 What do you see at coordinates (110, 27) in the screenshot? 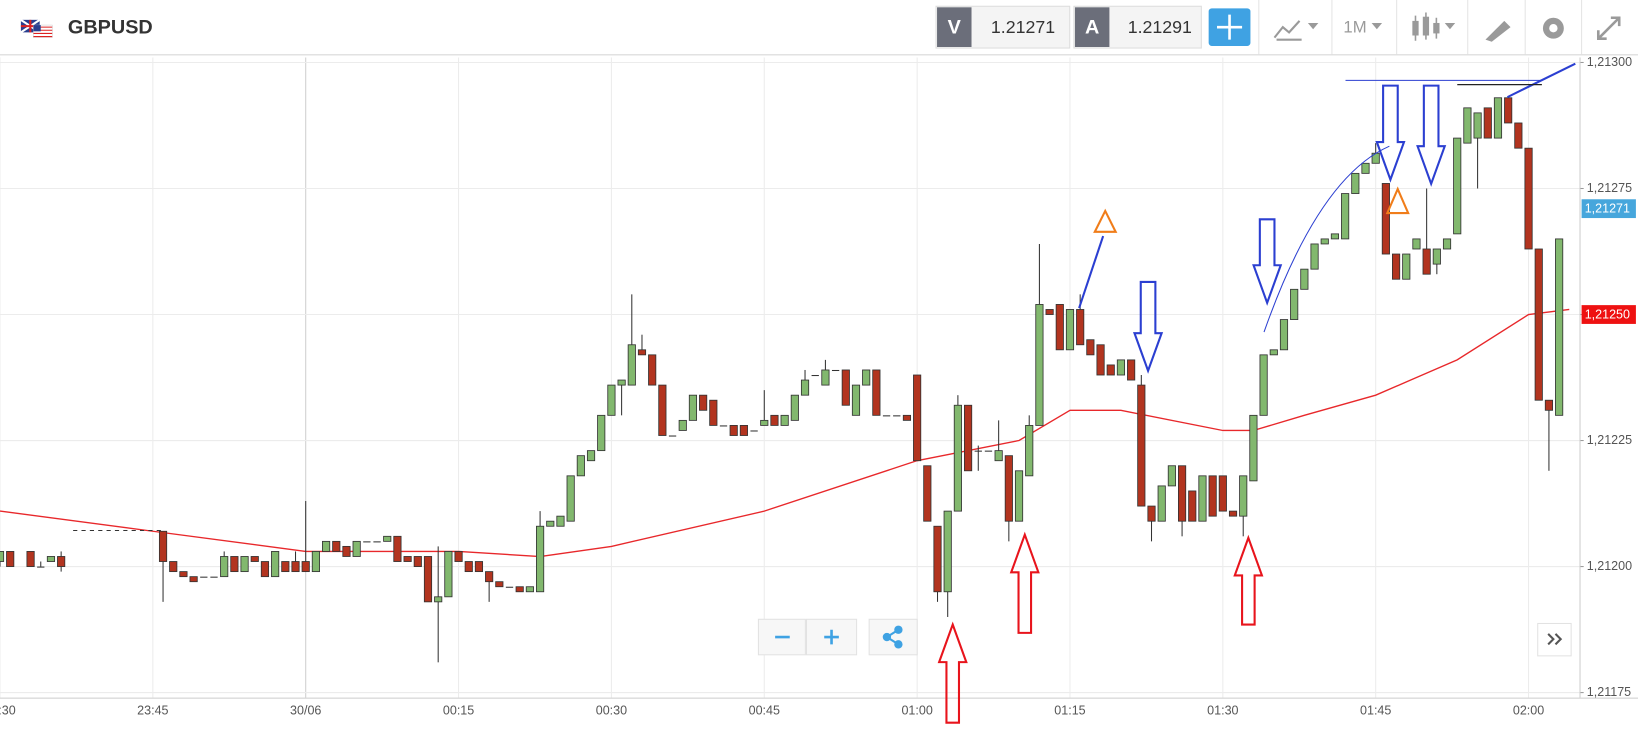
I see `symbol: GBPUSD` at bounding box center [110, 27].